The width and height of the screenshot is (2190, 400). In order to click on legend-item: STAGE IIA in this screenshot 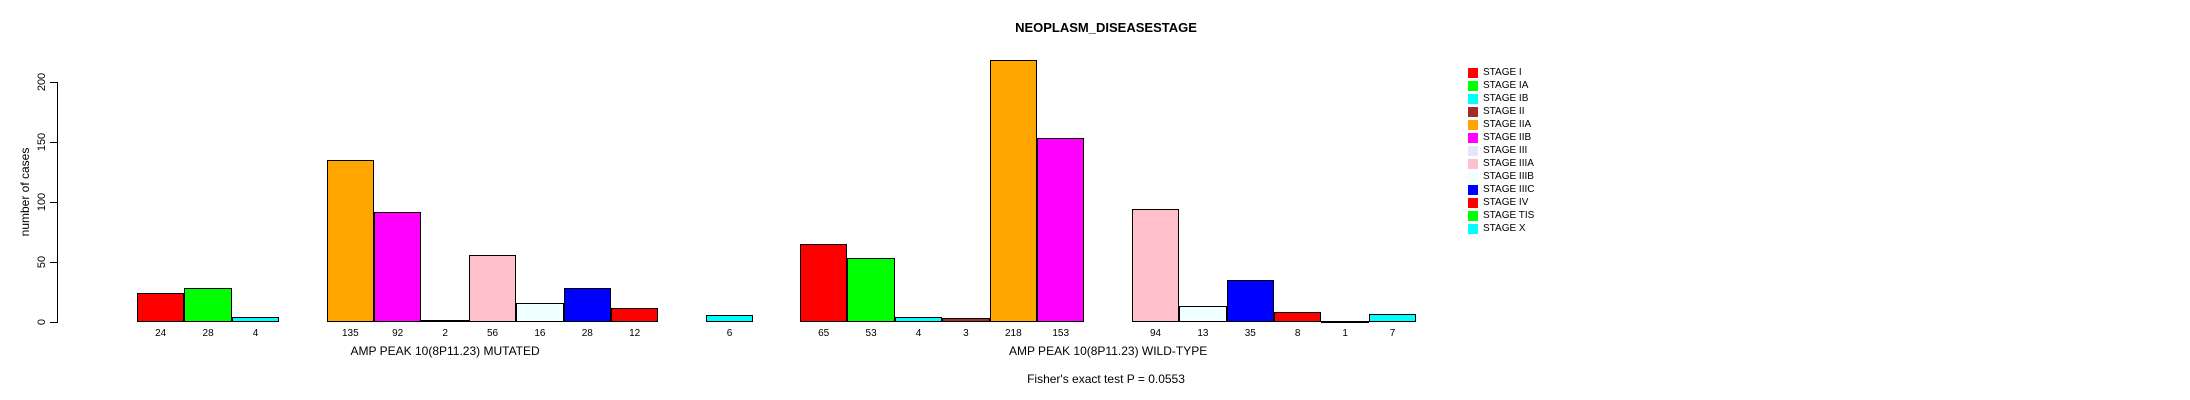, I will do `click(1501, 124)`.